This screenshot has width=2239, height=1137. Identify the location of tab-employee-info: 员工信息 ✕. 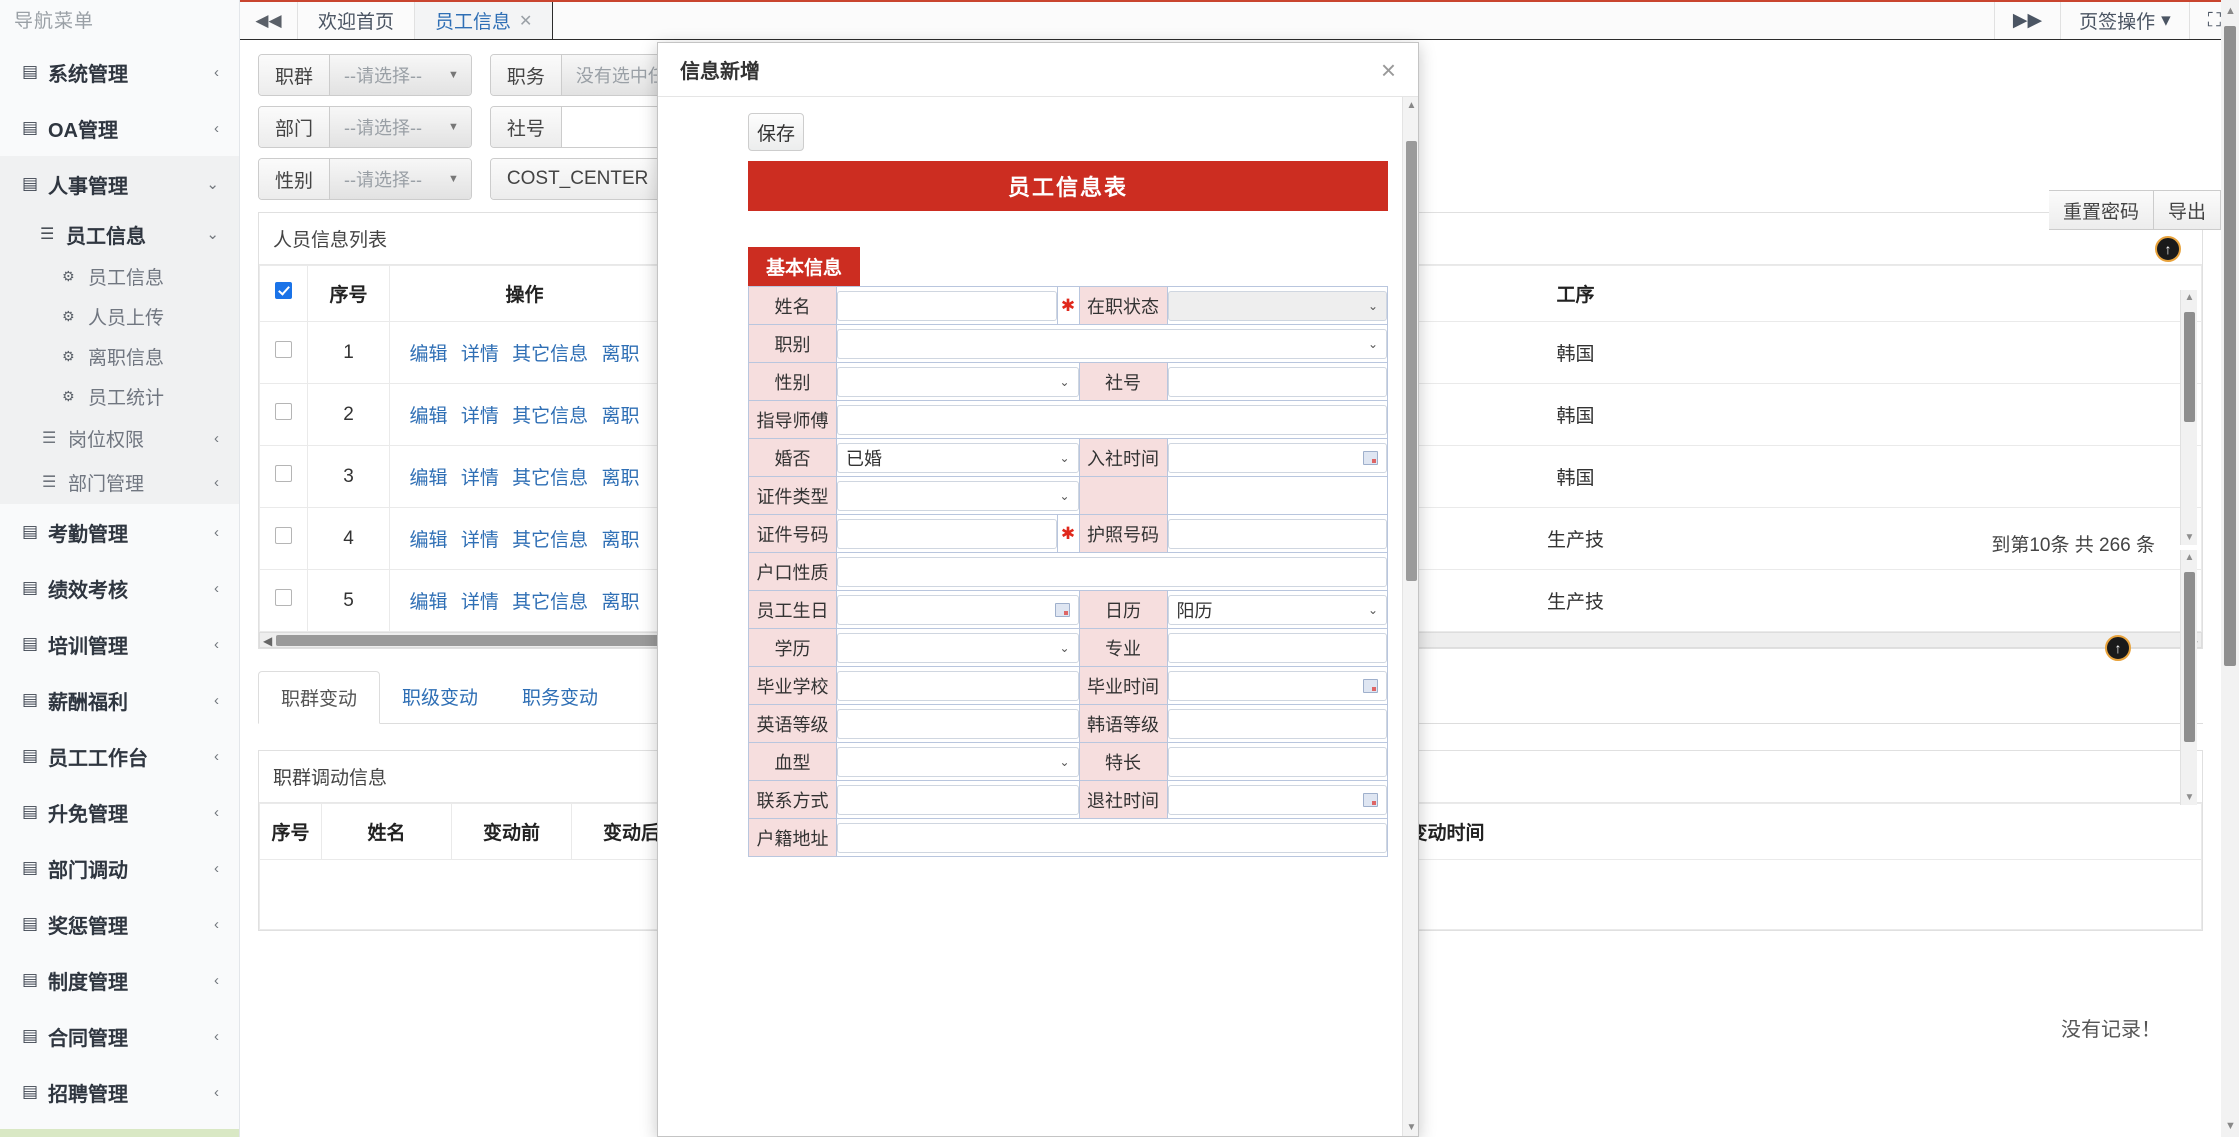
(484, 20).